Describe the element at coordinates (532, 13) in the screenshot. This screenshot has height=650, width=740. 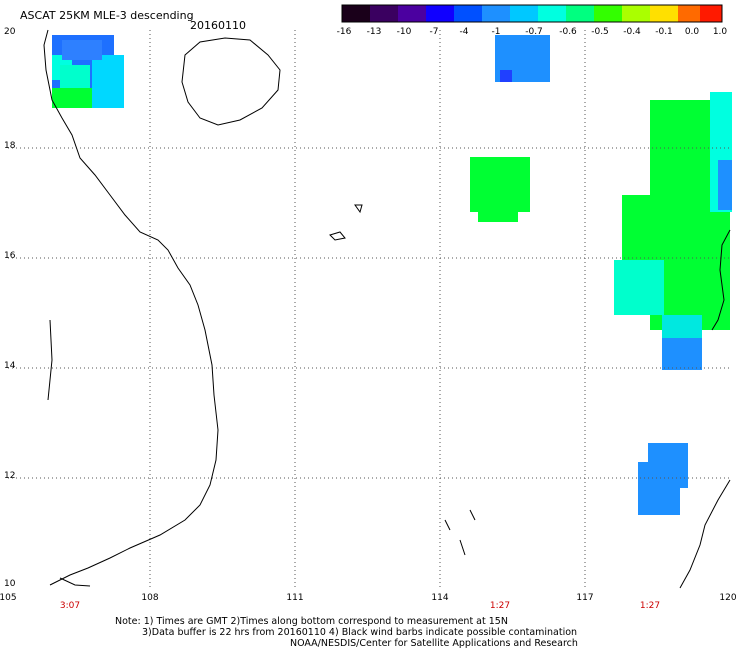
I see `colorbar` at that location.